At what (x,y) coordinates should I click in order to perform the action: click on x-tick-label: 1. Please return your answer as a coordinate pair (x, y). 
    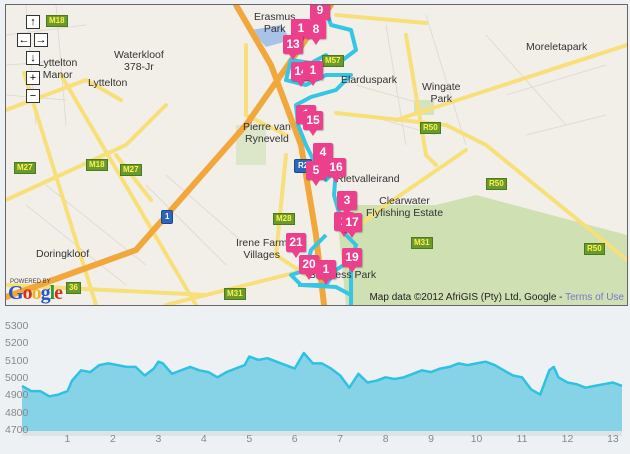
    Looking at the image, I should click on (67, 439).